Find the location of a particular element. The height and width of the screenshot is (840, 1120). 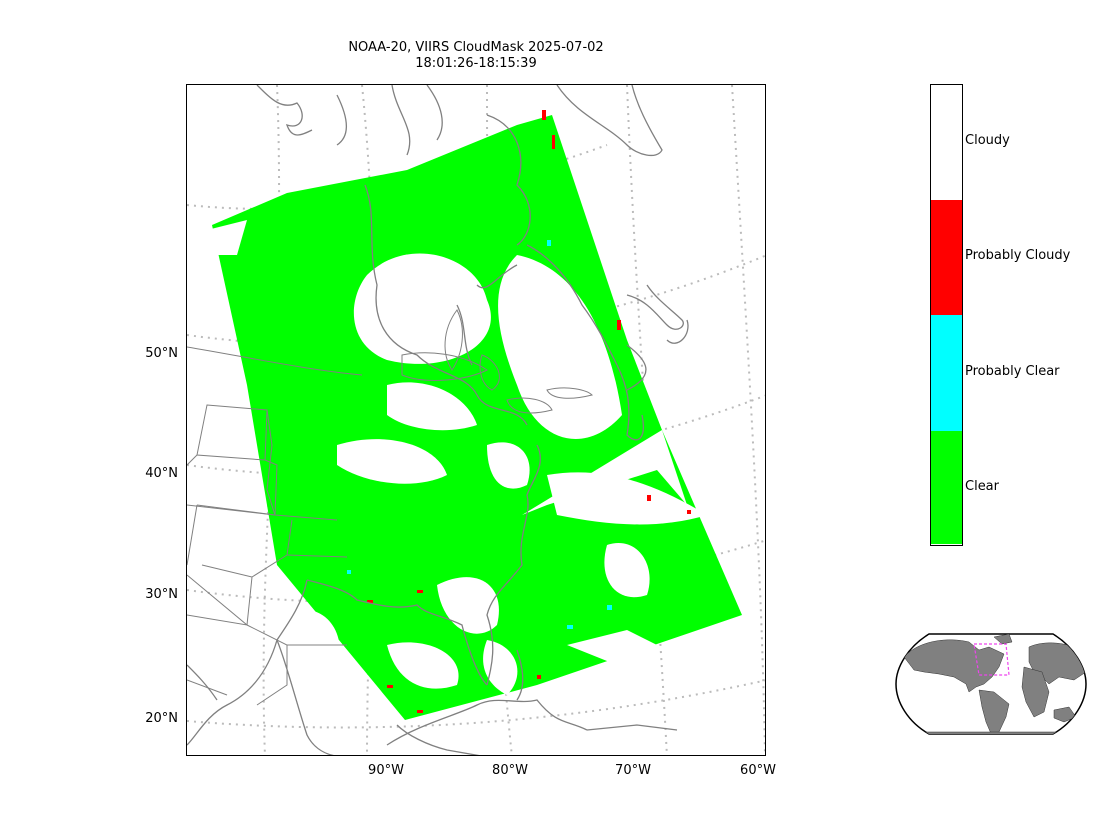

lat-label-50n: 50°N is located at coordinates (161, 353).